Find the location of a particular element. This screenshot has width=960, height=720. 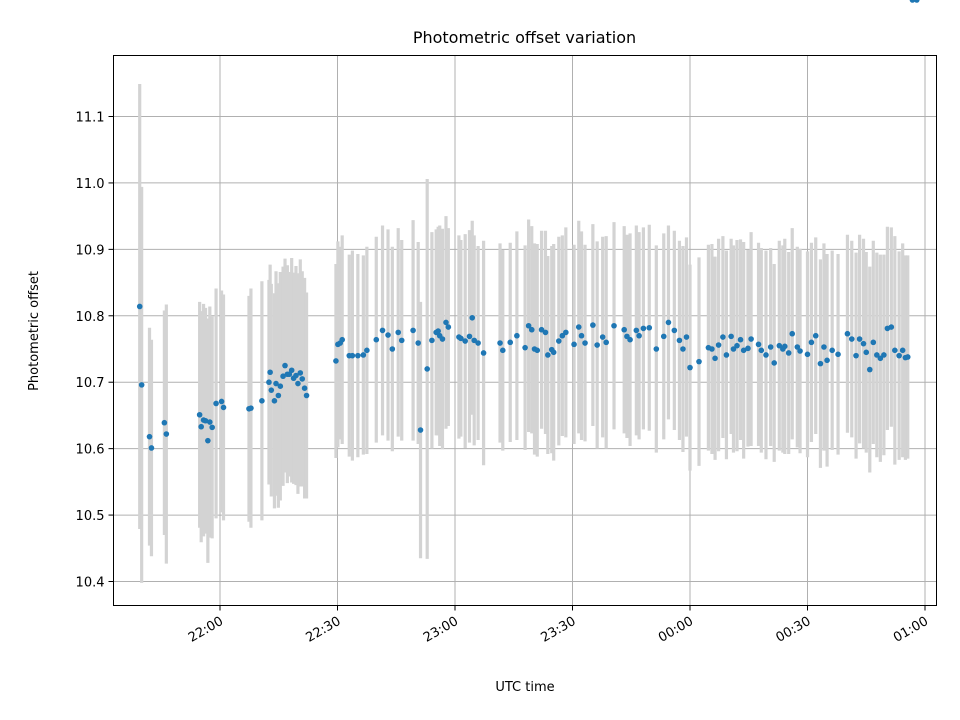

x-tick-label: 01:00 is located at coordinates (911, 630).